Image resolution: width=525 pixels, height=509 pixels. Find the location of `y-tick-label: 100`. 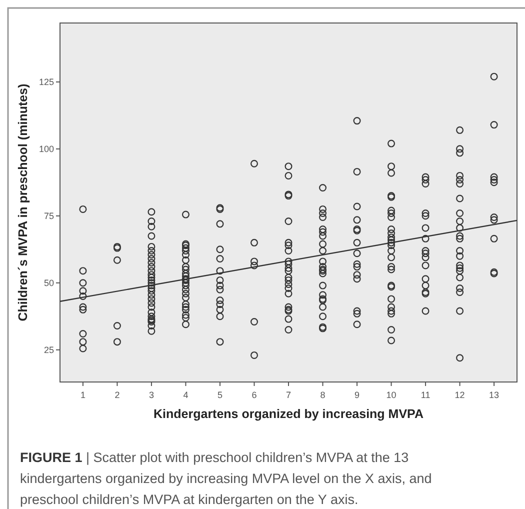

y-tick-label: 100 is located at coordinates (46, 149).